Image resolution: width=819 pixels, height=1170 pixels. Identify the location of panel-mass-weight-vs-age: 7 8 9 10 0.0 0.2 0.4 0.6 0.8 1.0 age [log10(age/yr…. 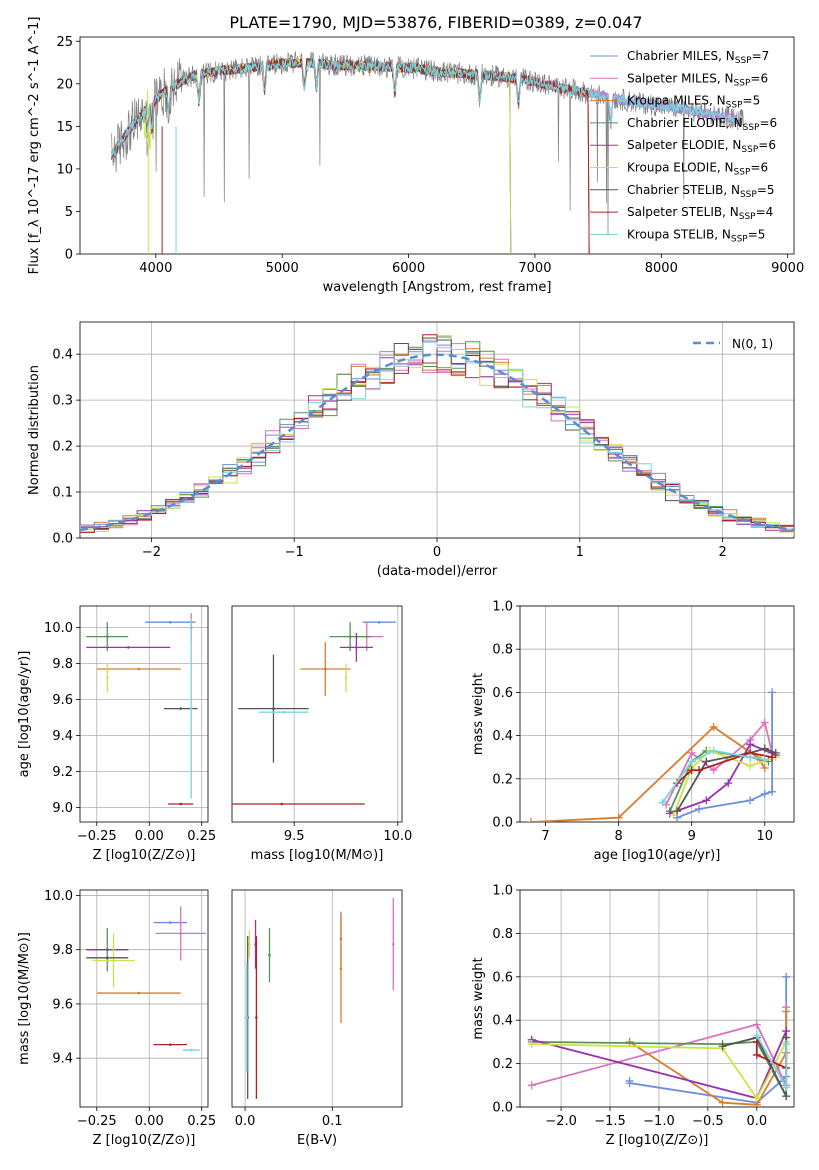
(633, 731).